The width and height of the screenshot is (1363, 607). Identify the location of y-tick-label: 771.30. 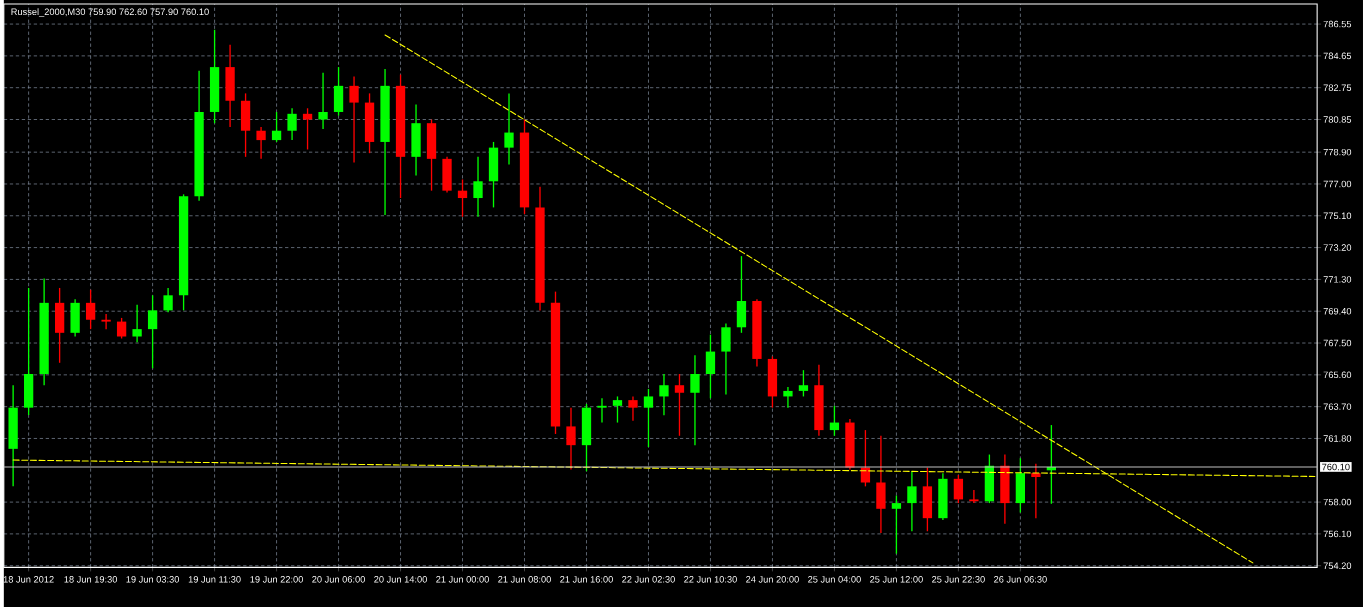
(1337, 279).